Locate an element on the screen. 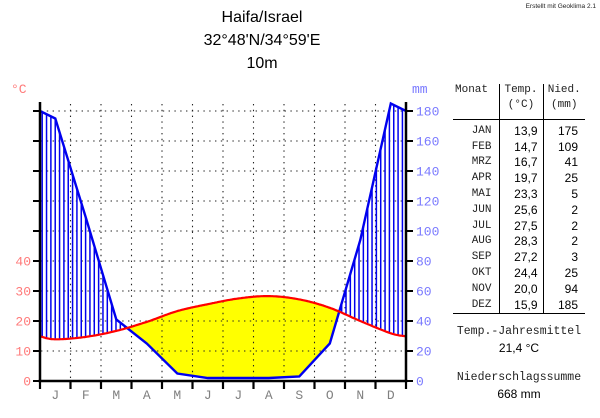  cell-temp: 25,6 is located at coordinates (520, 209).